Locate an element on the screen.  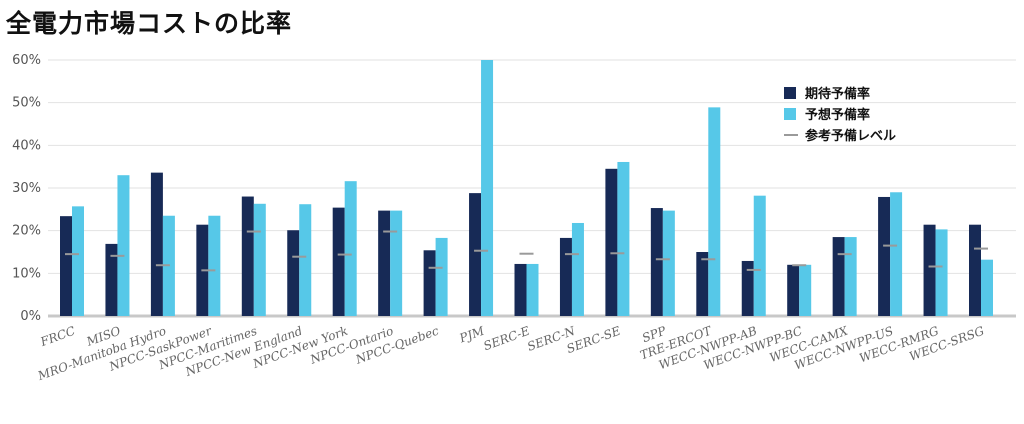
y-tick-label: 30% is located at coordinates (26, 188).